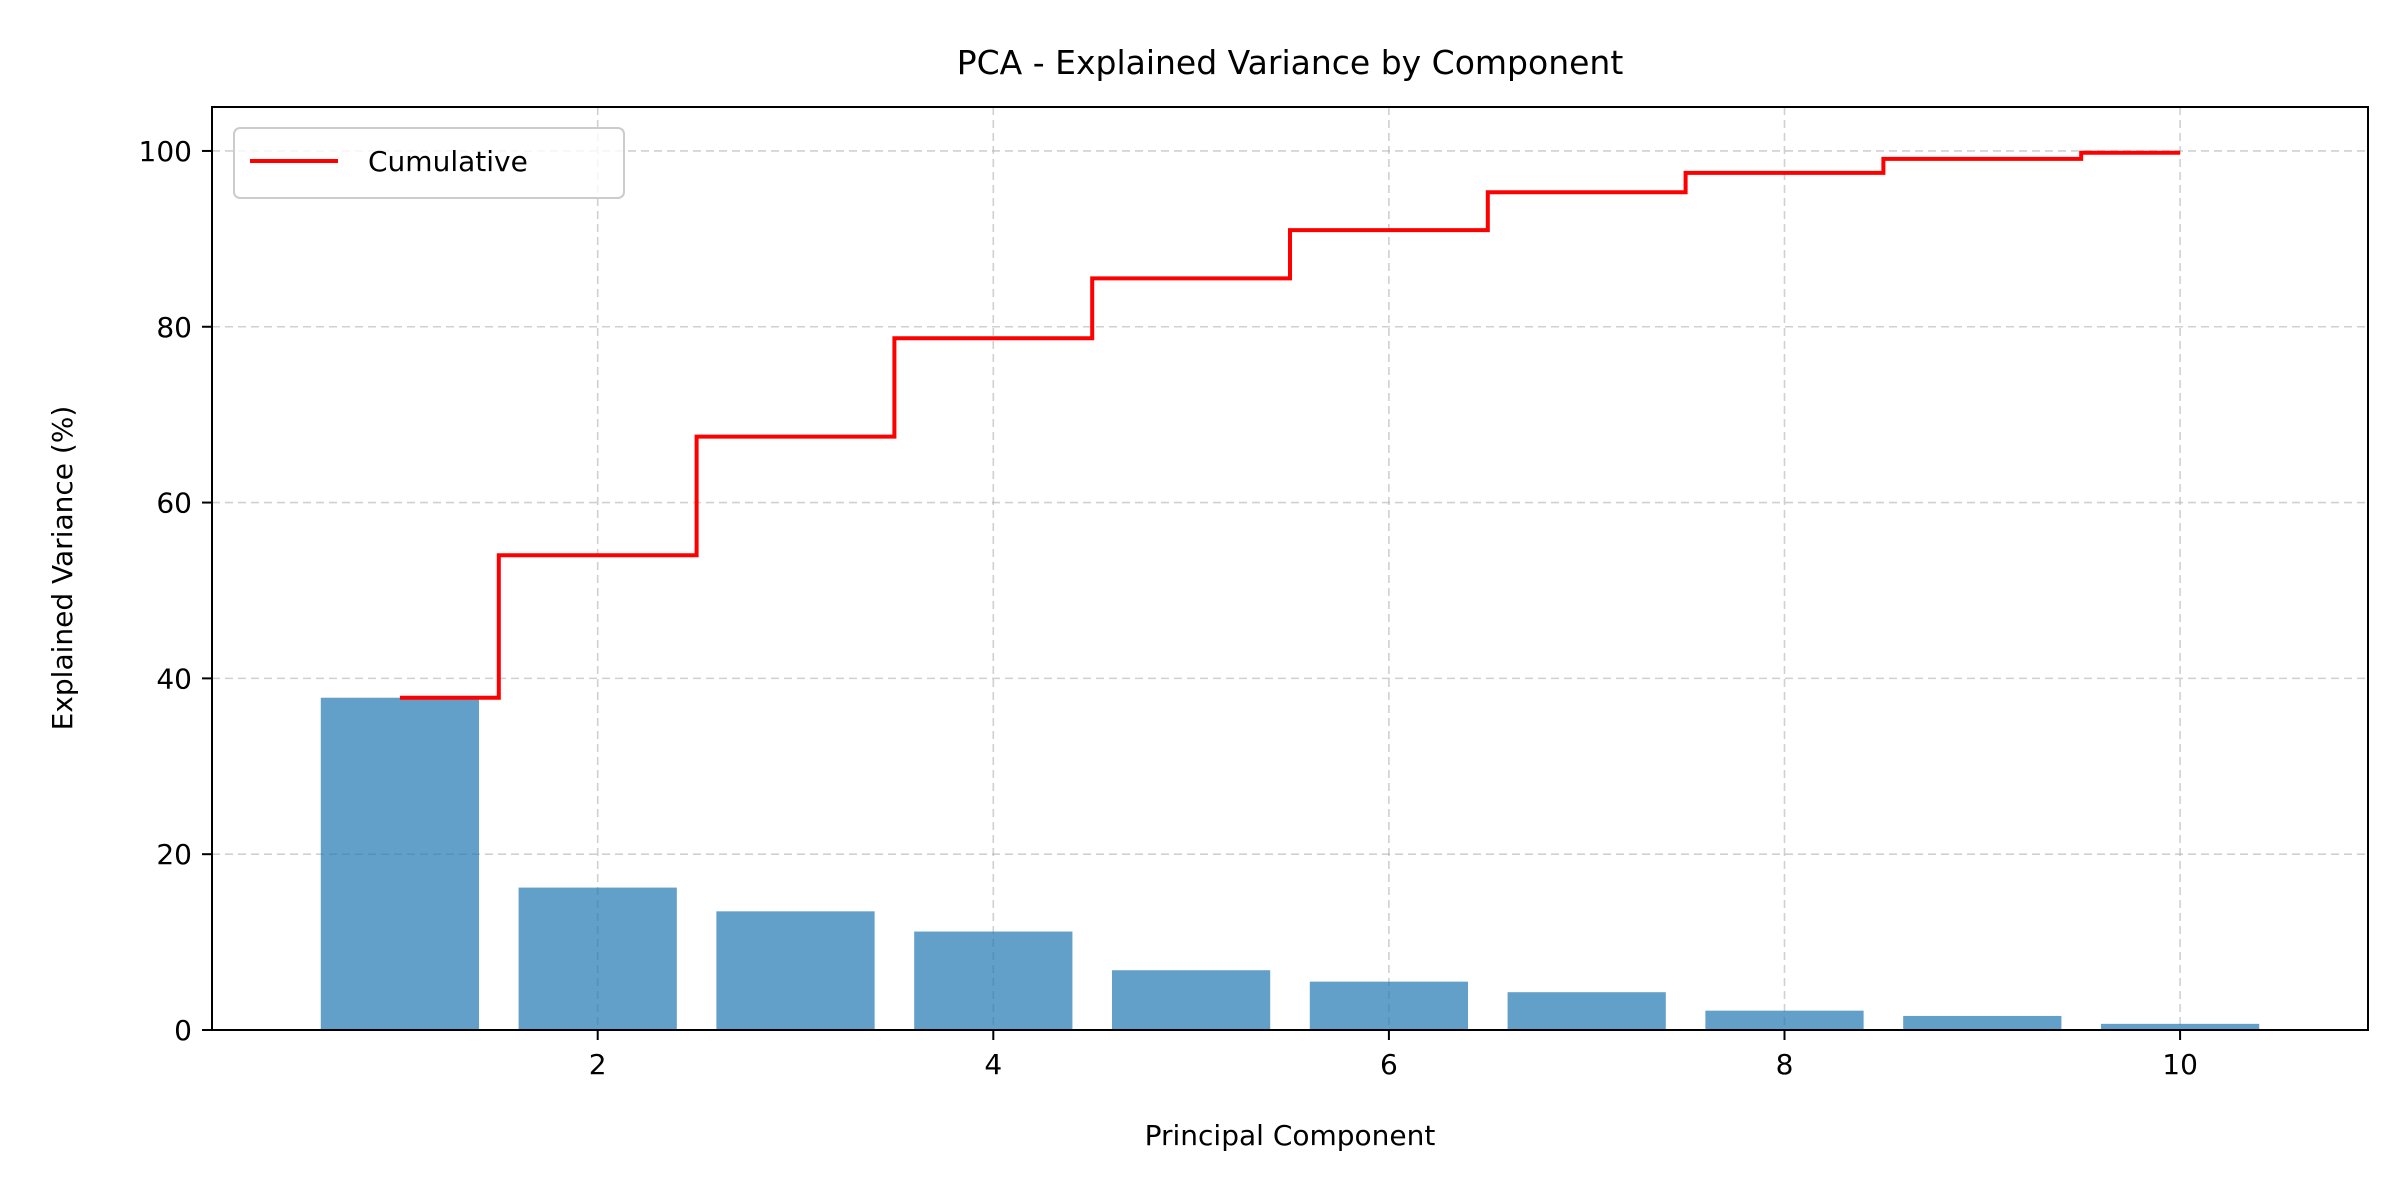 The width and height of the screenshot is (2400, 1204). I want to click on x-tick-label: 8, so click(1785, 1064).